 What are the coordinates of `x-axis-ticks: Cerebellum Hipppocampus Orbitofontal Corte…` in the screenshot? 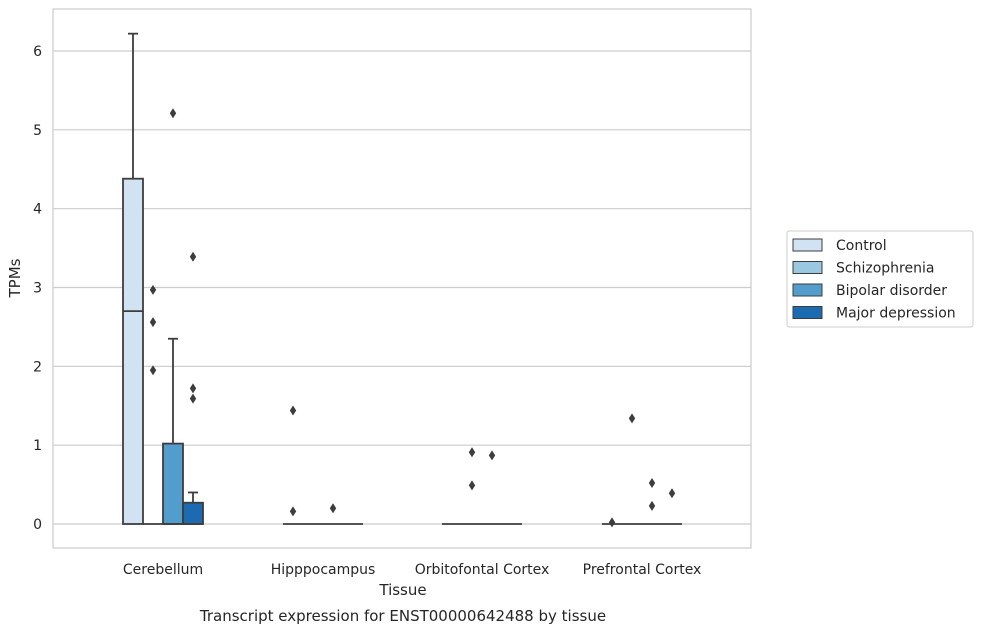 It's located at (412, 570).